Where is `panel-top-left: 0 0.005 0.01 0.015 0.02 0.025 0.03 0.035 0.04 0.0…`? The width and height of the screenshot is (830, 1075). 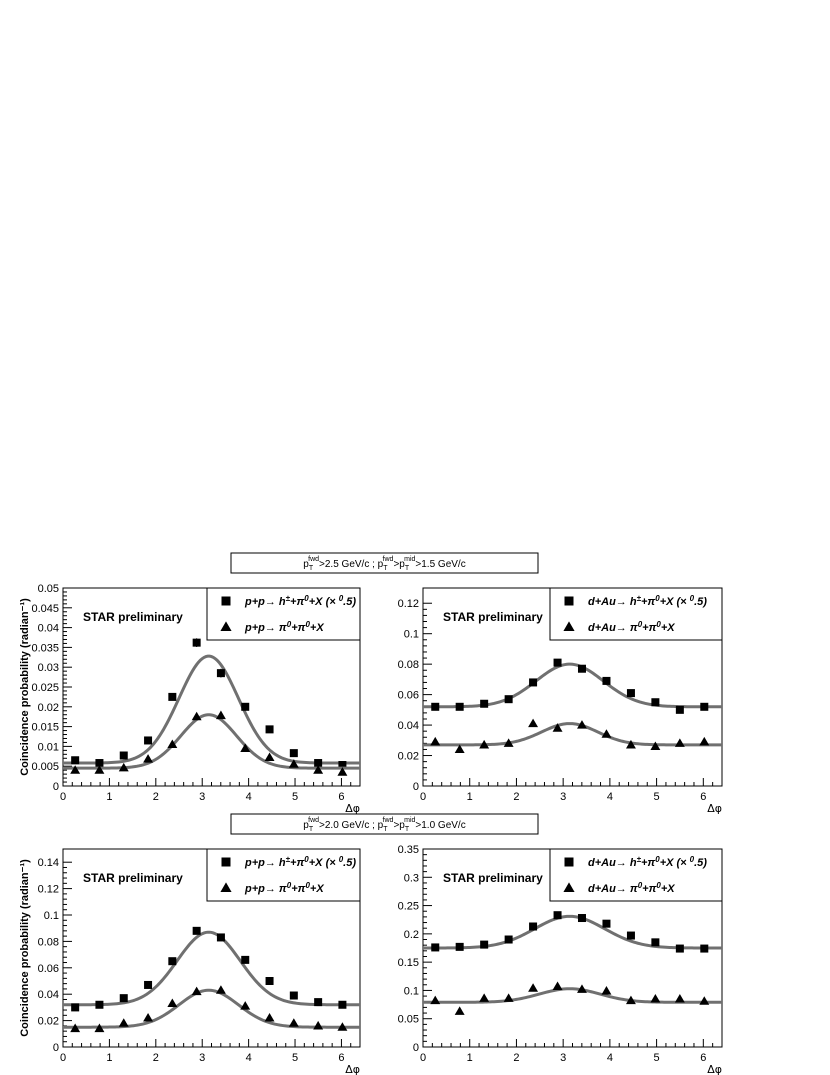
panel-top-left: 0 0.005 0.01 0.015 0.02 0.025 0.03 0.035 0.04 0.0… is located at coordinates (190, 699).